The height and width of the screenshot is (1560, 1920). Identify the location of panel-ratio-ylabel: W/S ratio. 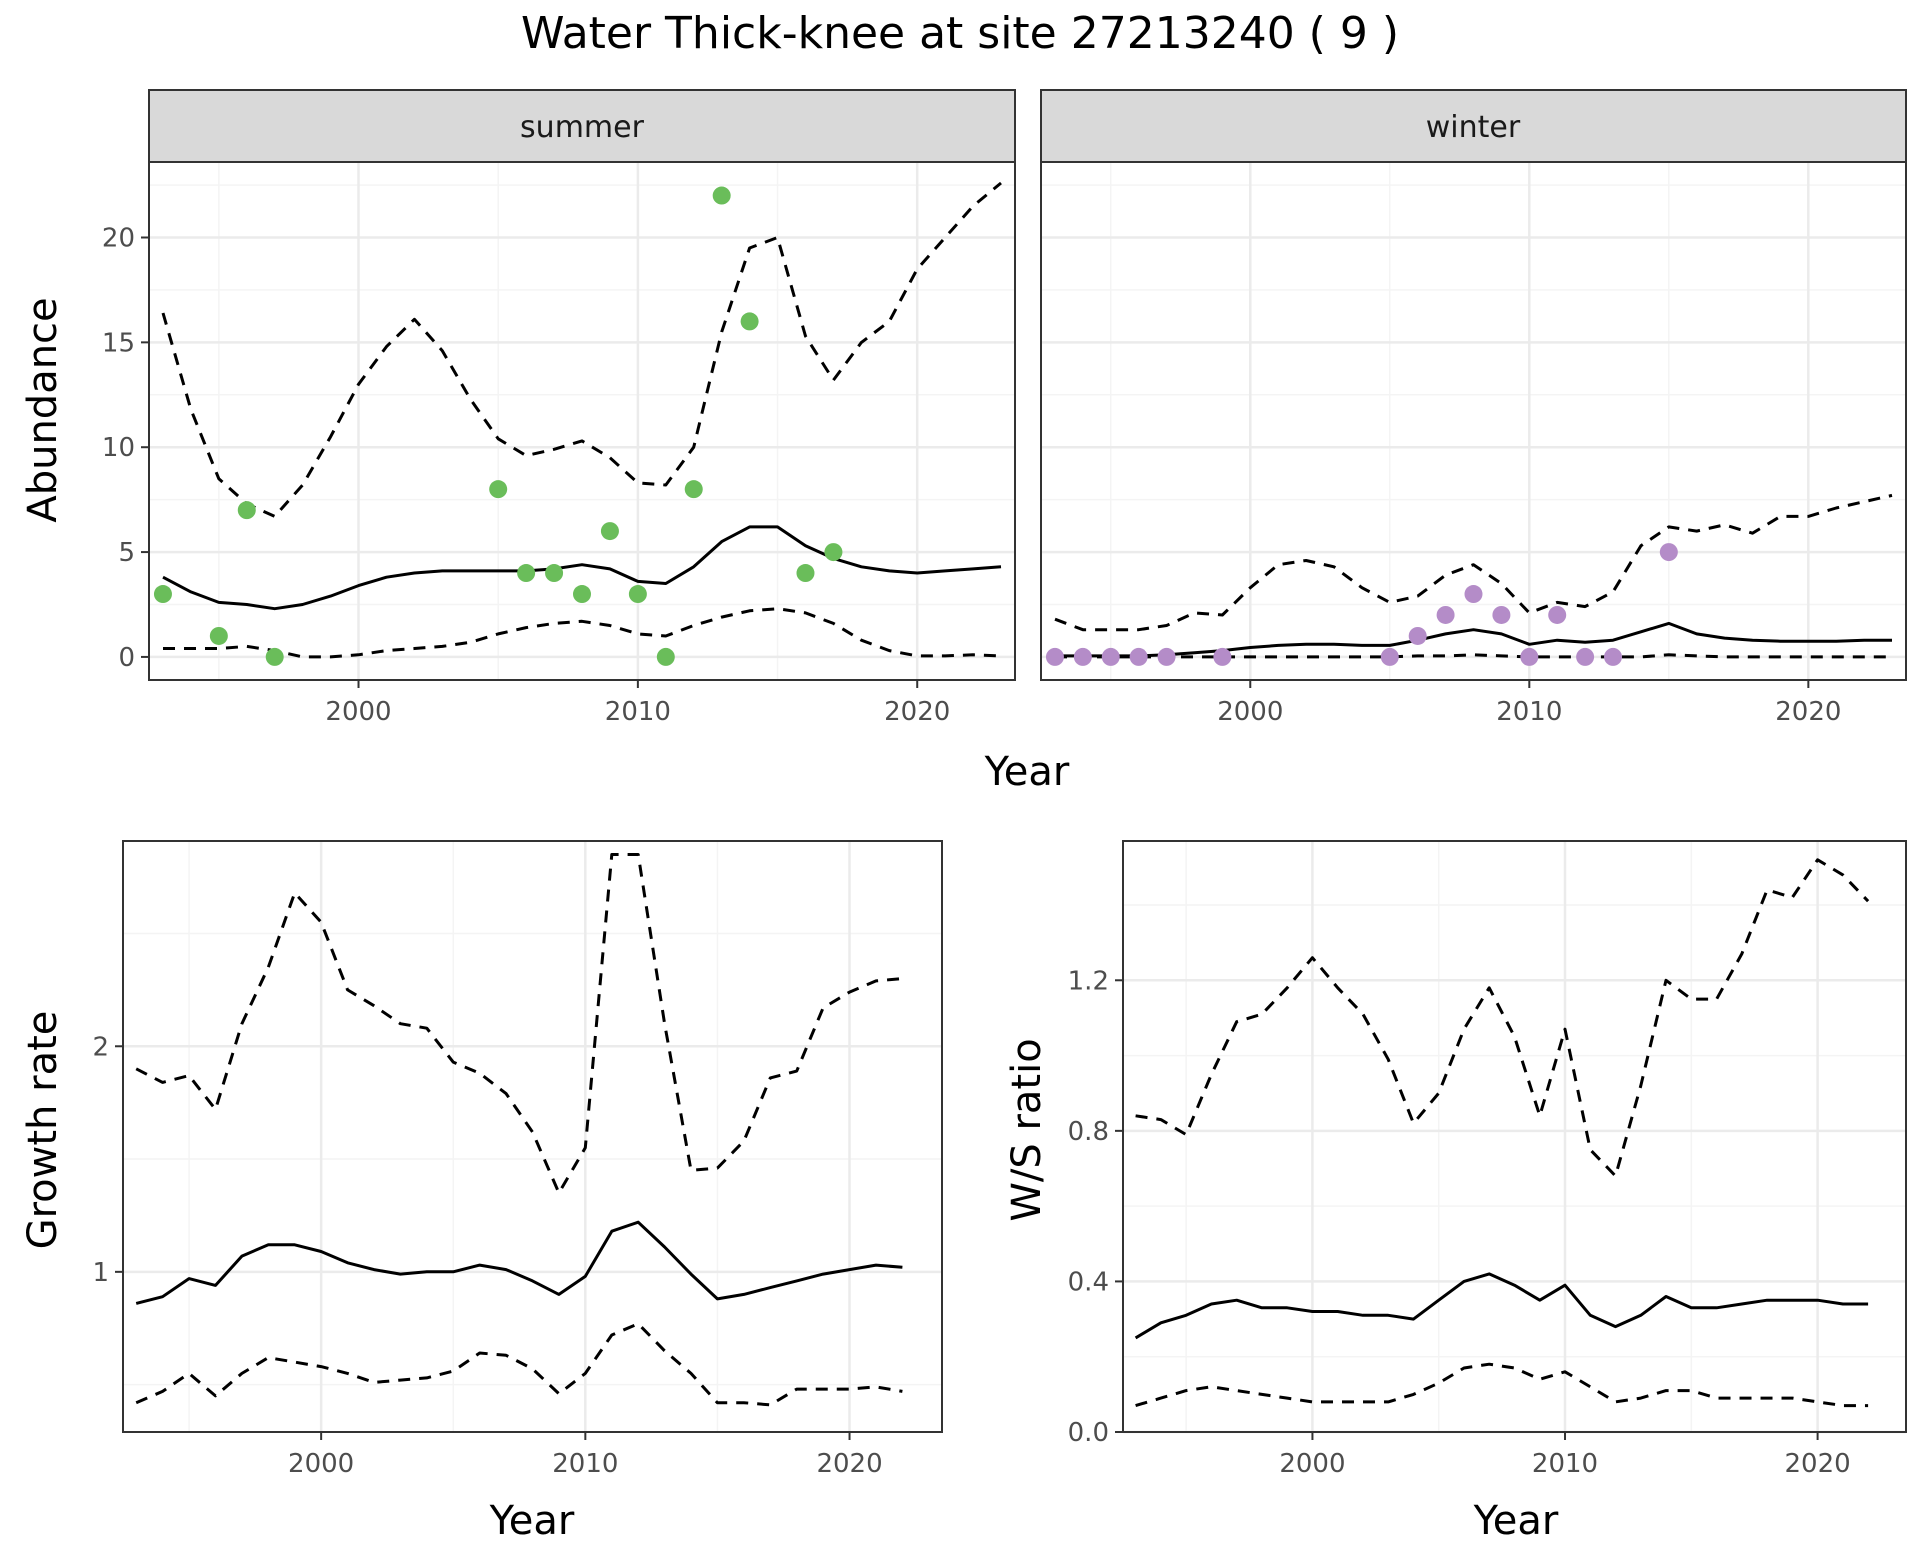
(1027, 1129).